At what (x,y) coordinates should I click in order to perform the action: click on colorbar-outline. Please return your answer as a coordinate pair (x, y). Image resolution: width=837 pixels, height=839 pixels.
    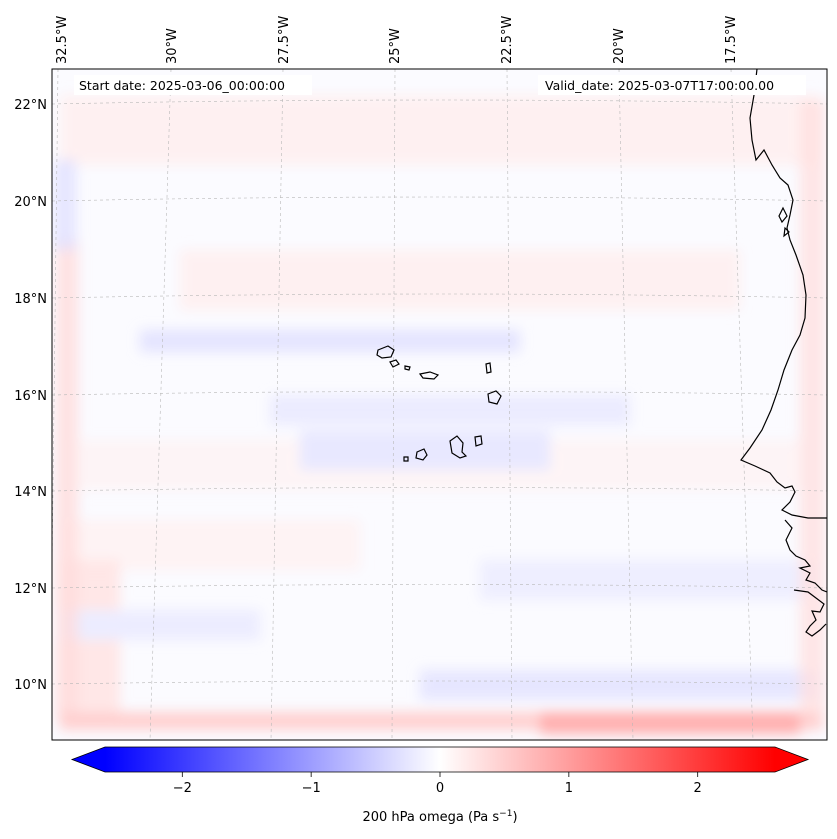
    Looking at the image, I should click on (440, 759).